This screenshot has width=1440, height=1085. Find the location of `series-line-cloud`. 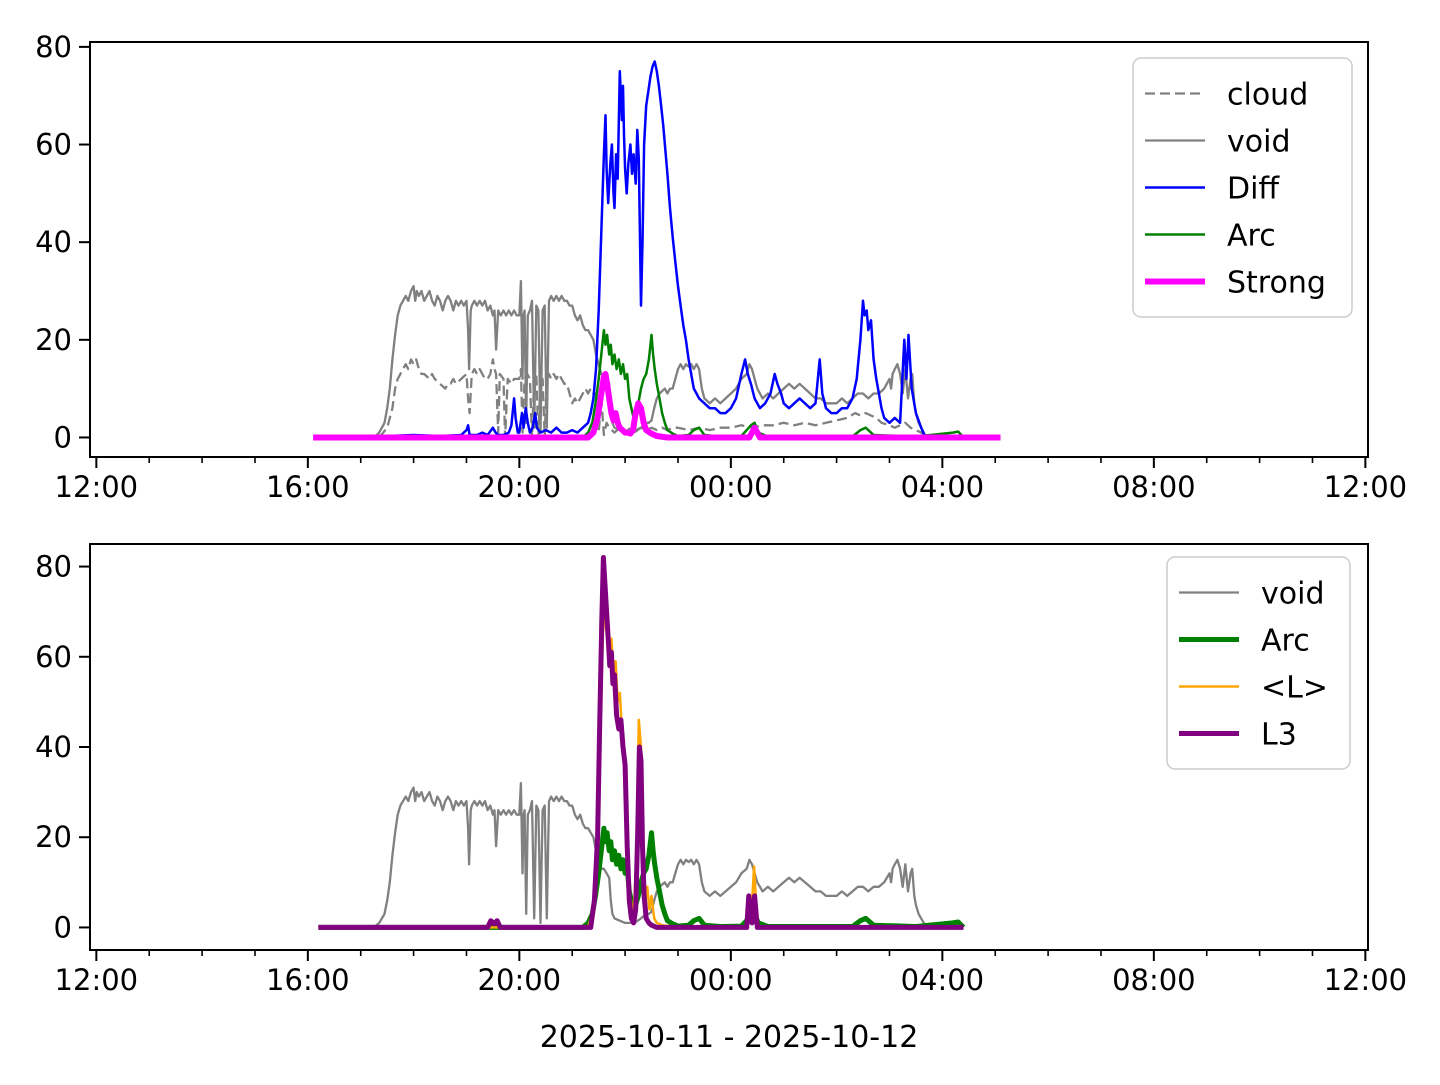

series-line-cloud is located at coordinates (653, 398).